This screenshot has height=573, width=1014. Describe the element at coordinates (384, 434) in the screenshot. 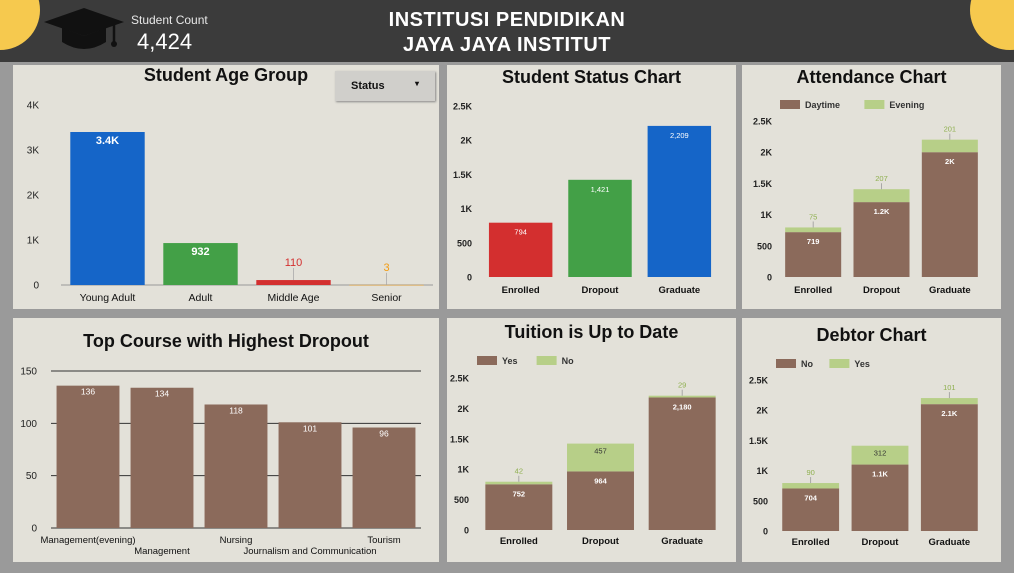

I see `data-label: 96` at that location.